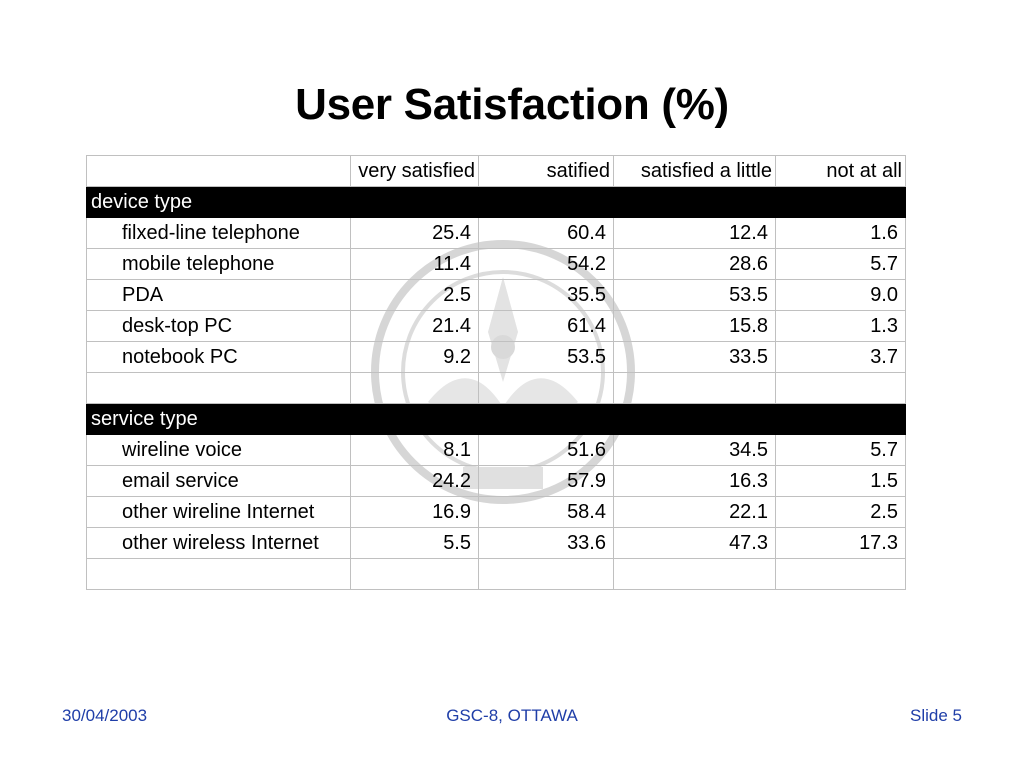  I want to click on section-header-row: device type, so click(496, 202).